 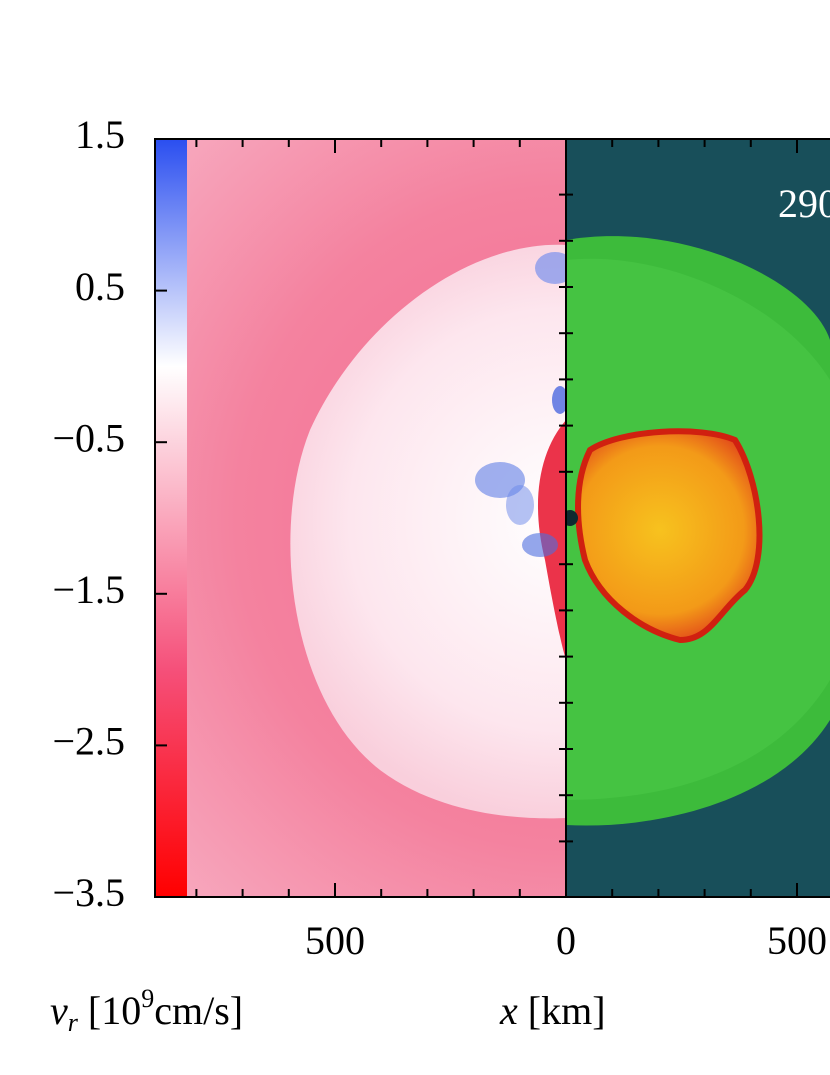 I want to click on colorbar-tick-label: 1.5, so click(x=100, y=134).